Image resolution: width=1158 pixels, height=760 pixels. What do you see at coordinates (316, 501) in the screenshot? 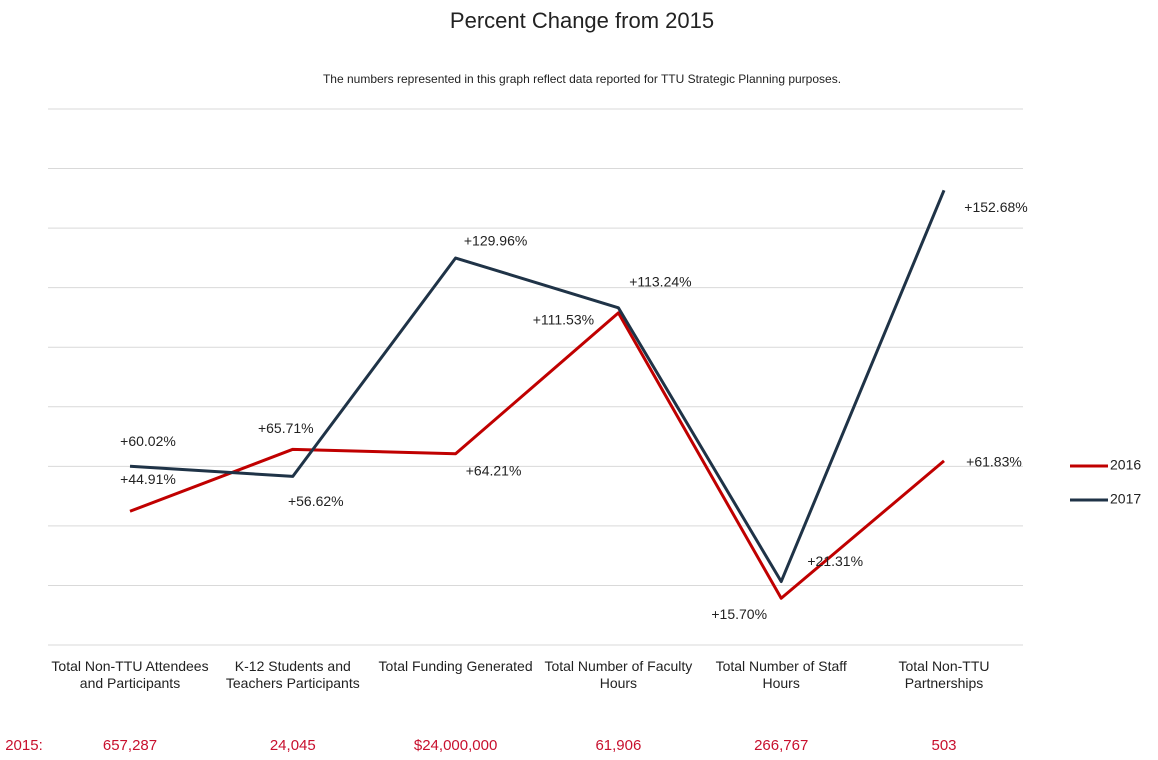
I see `data-label: +56.62%` at bounding box center [316, 501].